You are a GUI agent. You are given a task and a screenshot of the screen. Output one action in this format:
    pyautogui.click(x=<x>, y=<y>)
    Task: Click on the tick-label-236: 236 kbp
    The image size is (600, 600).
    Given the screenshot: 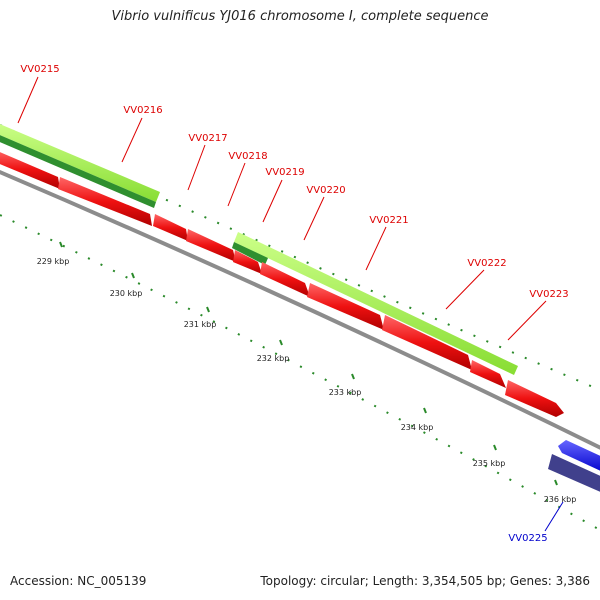 What is the action you would take?
    pyautogui.click(x=560, y=499)
    